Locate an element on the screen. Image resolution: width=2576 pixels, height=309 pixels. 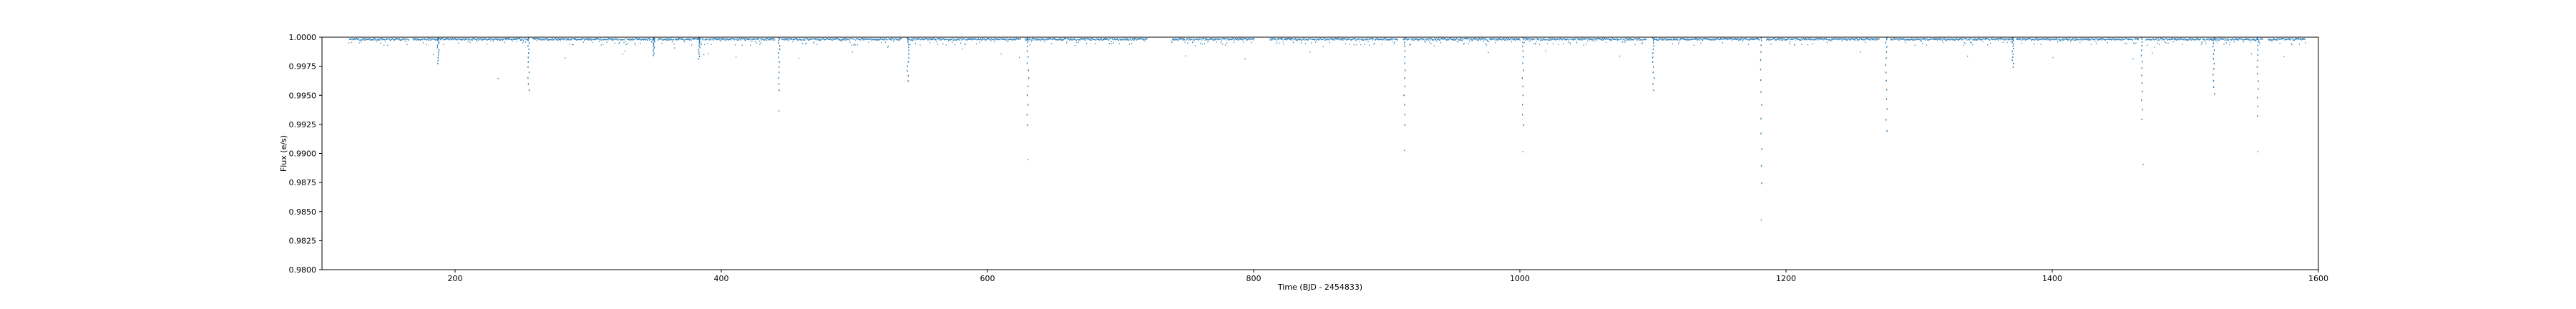
y-tick-label: 0.9875 is located at coordinates (303, 182).